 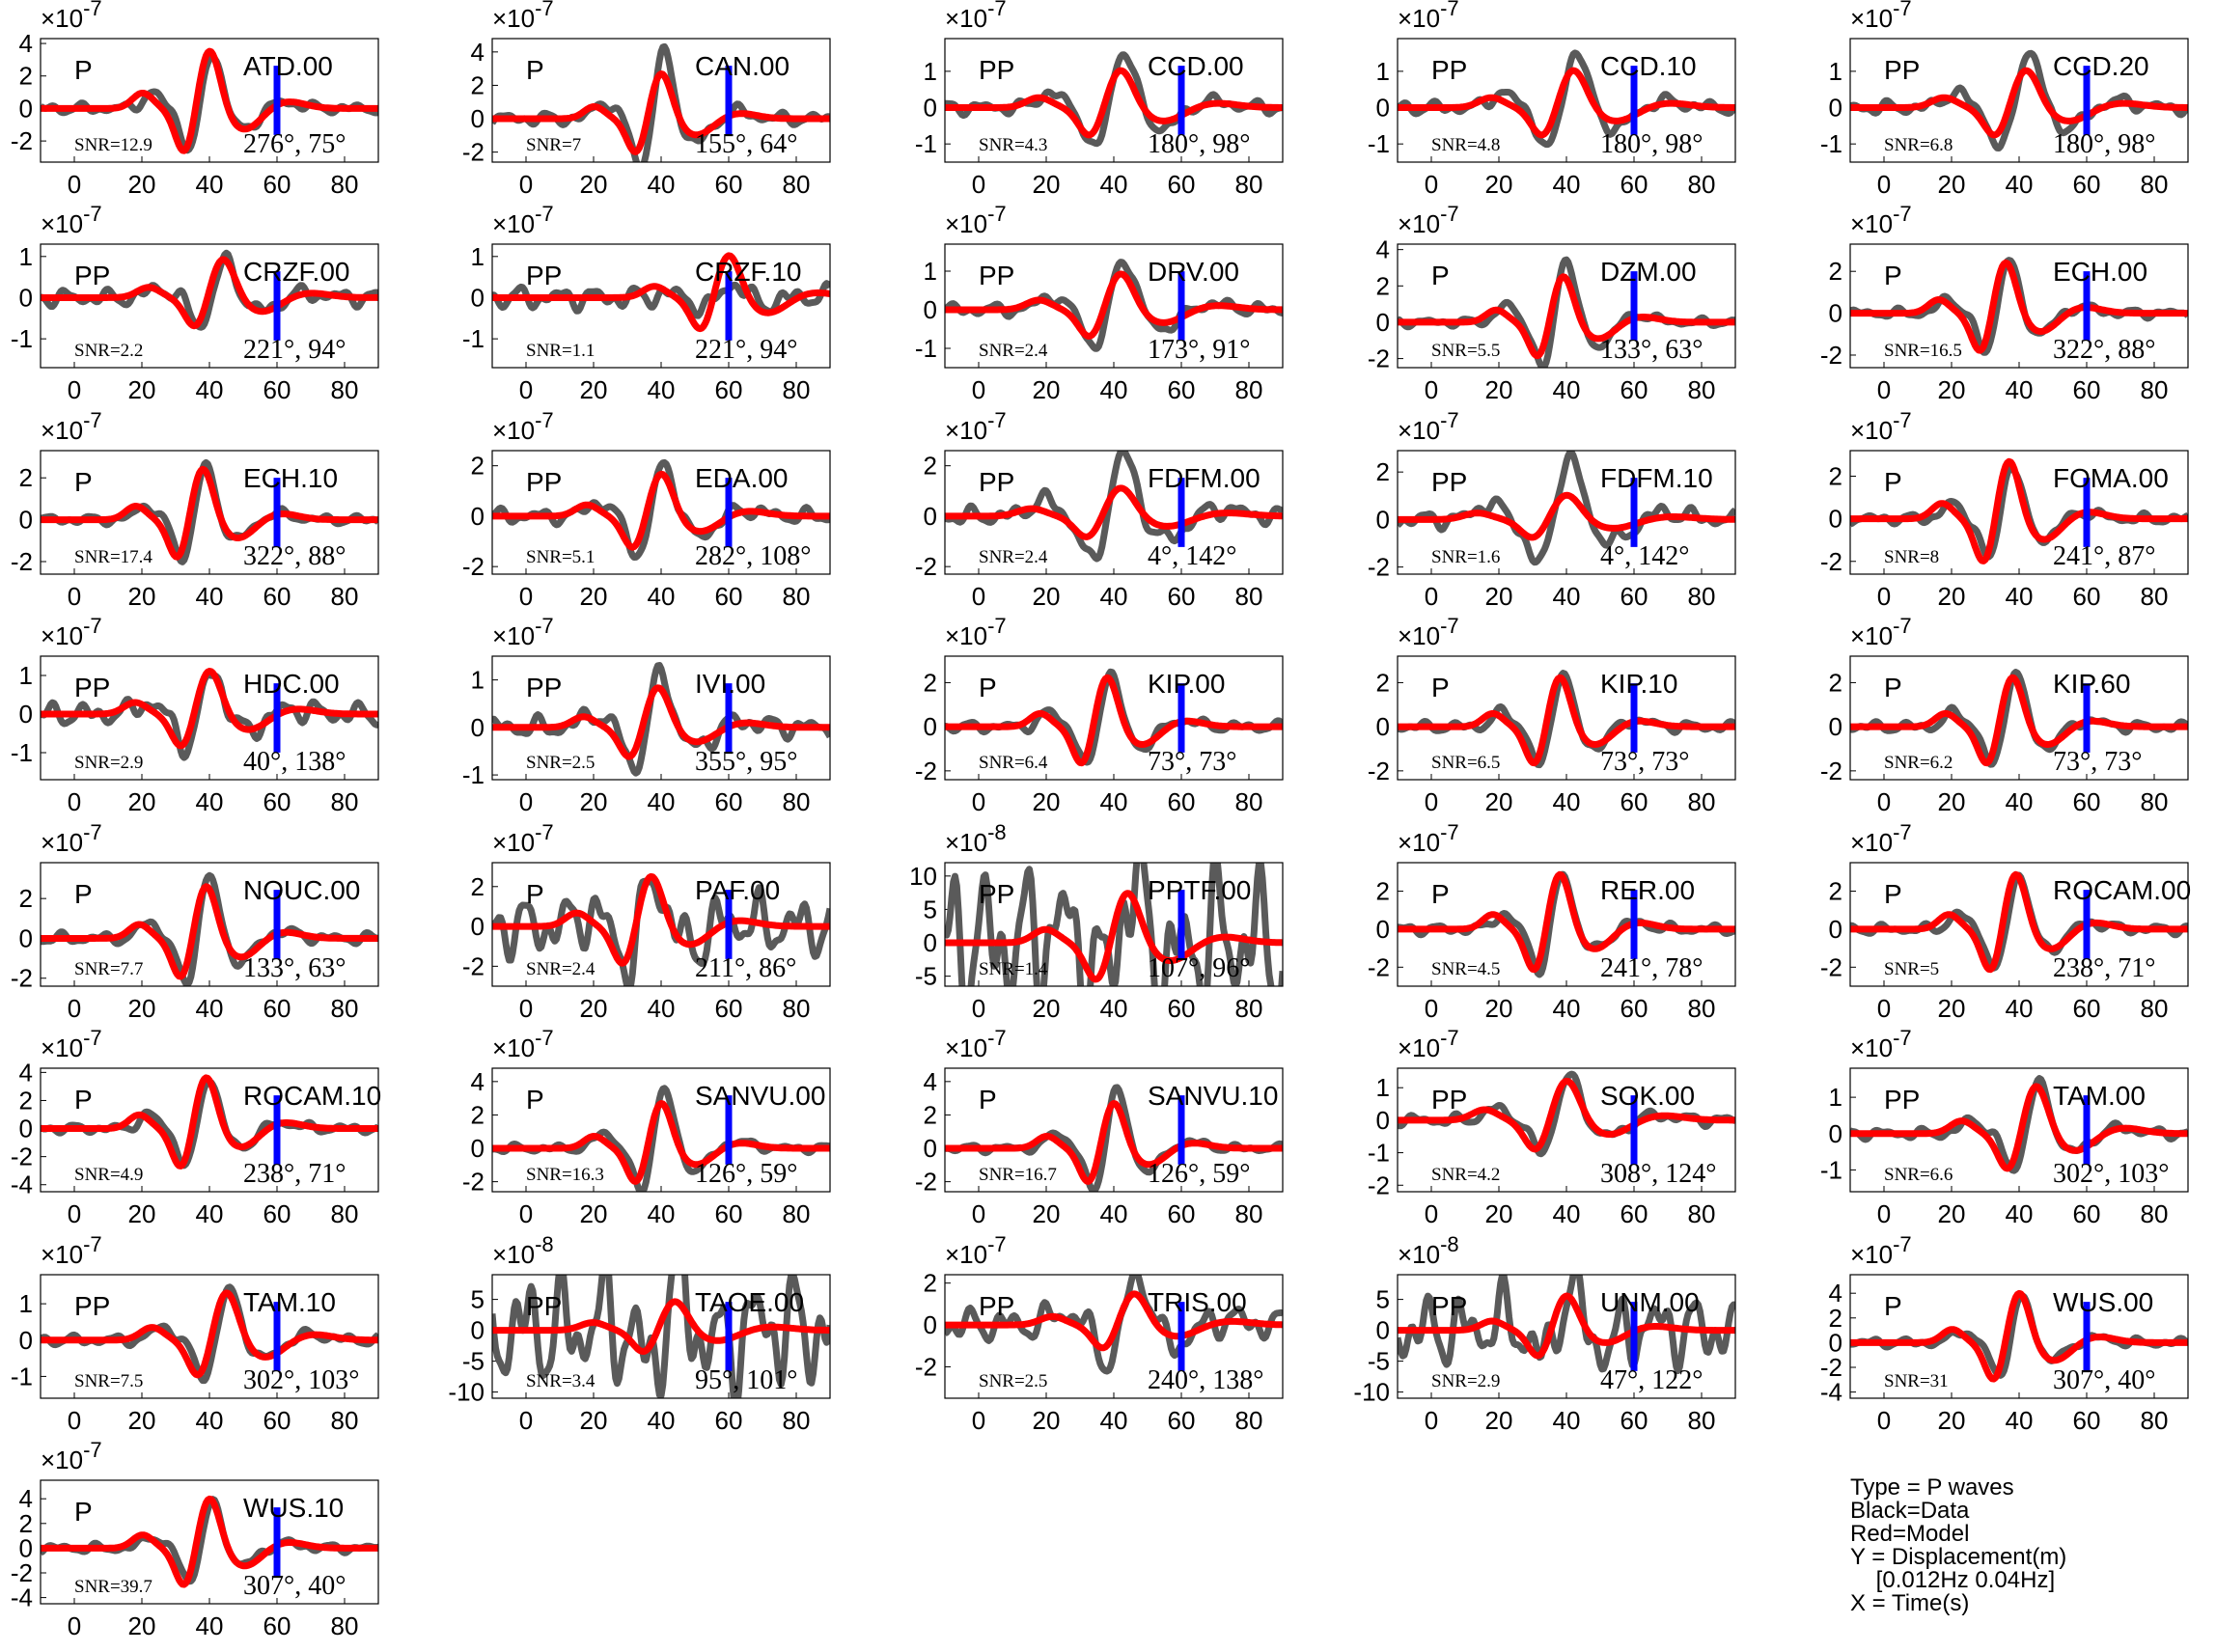 I want to click on snr-label: SNR=6.2, so click(x=1918, y=763).